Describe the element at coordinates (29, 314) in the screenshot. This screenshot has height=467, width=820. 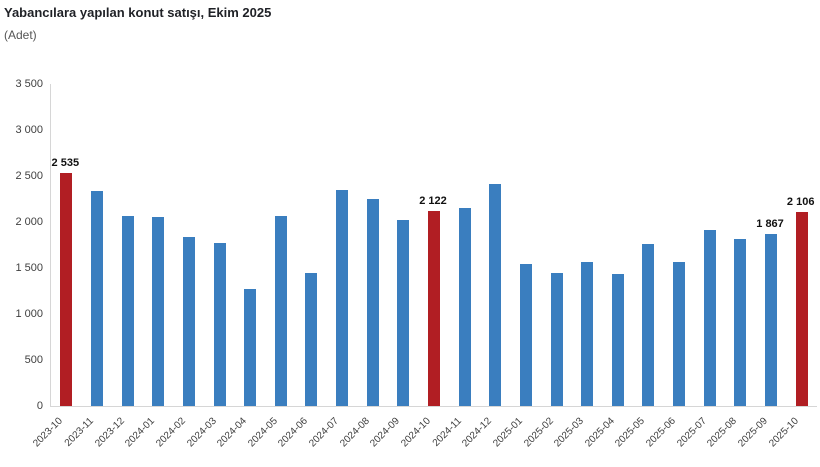
I see `y-tick-label: 1 000` at that location.